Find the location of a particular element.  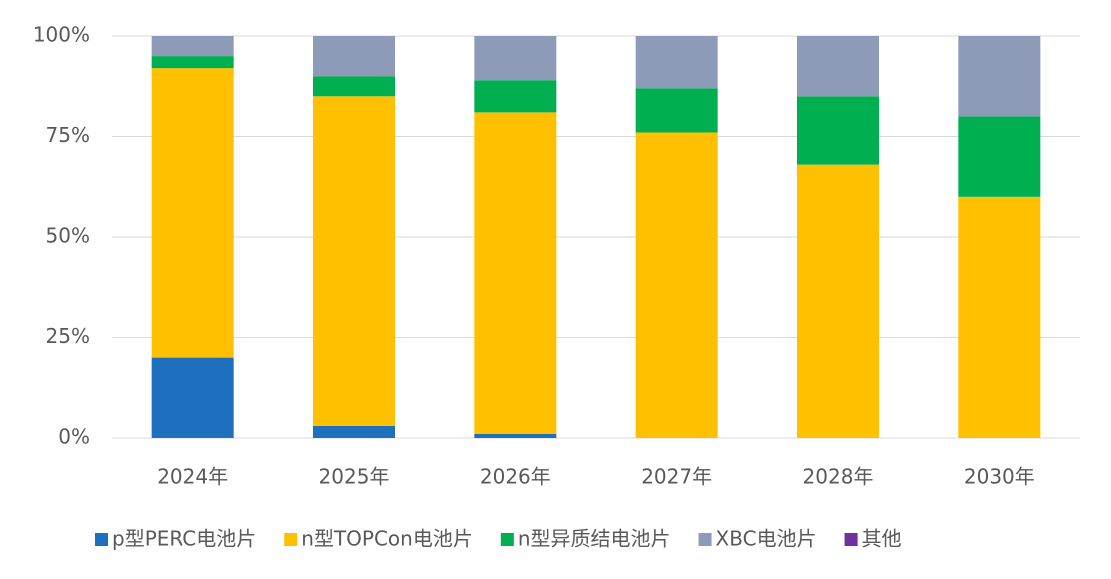

x-tick-label: 2026年 is located at coordinates (515, 477).